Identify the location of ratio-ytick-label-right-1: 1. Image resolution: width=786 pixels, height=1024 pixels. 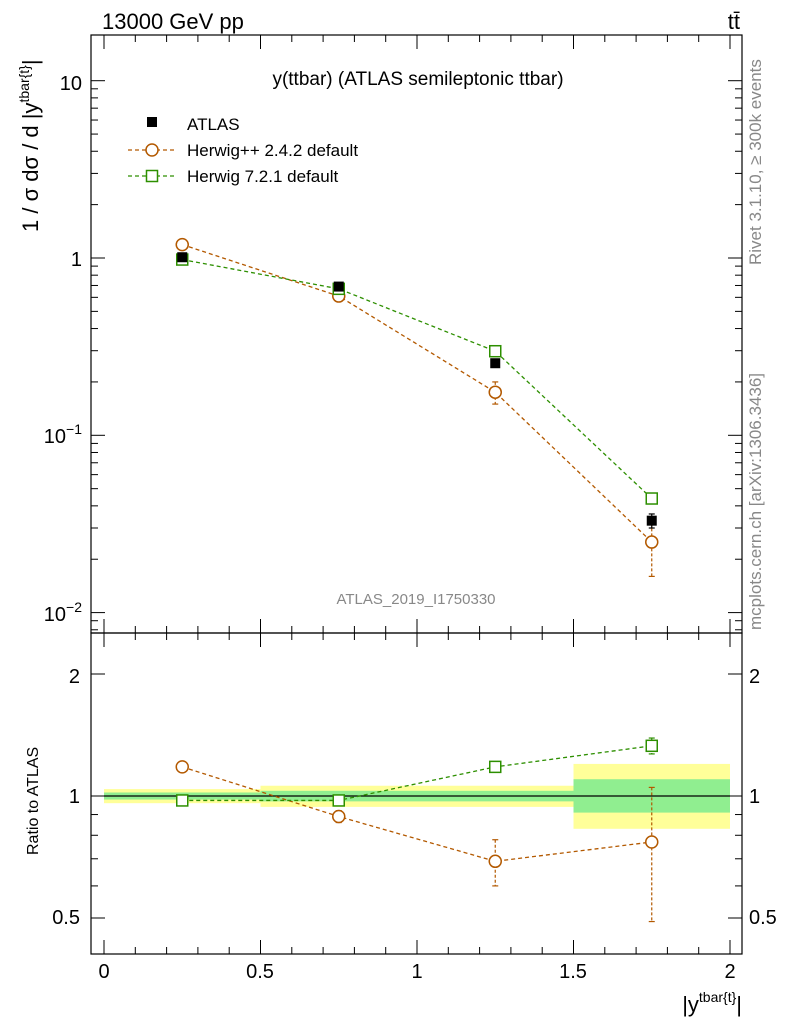
(754, 797).